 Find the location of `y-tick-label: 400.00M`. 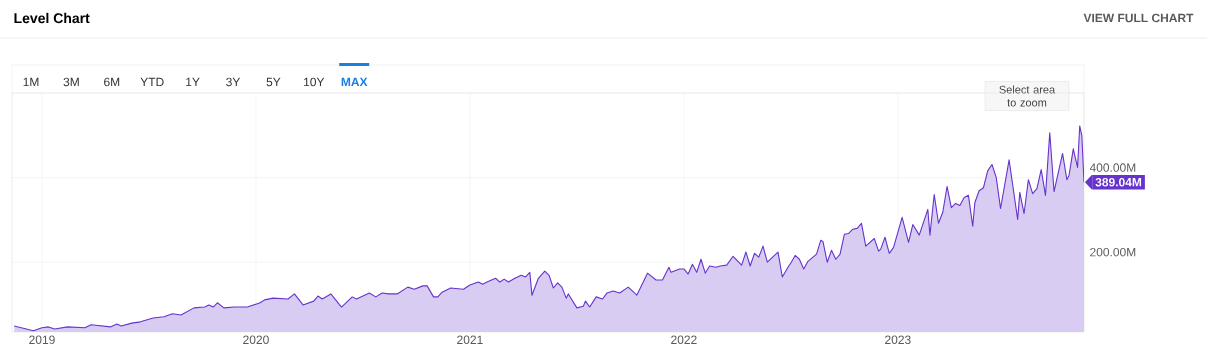

y-tick-label: 400.00M is located at coordinates (1112, 167).